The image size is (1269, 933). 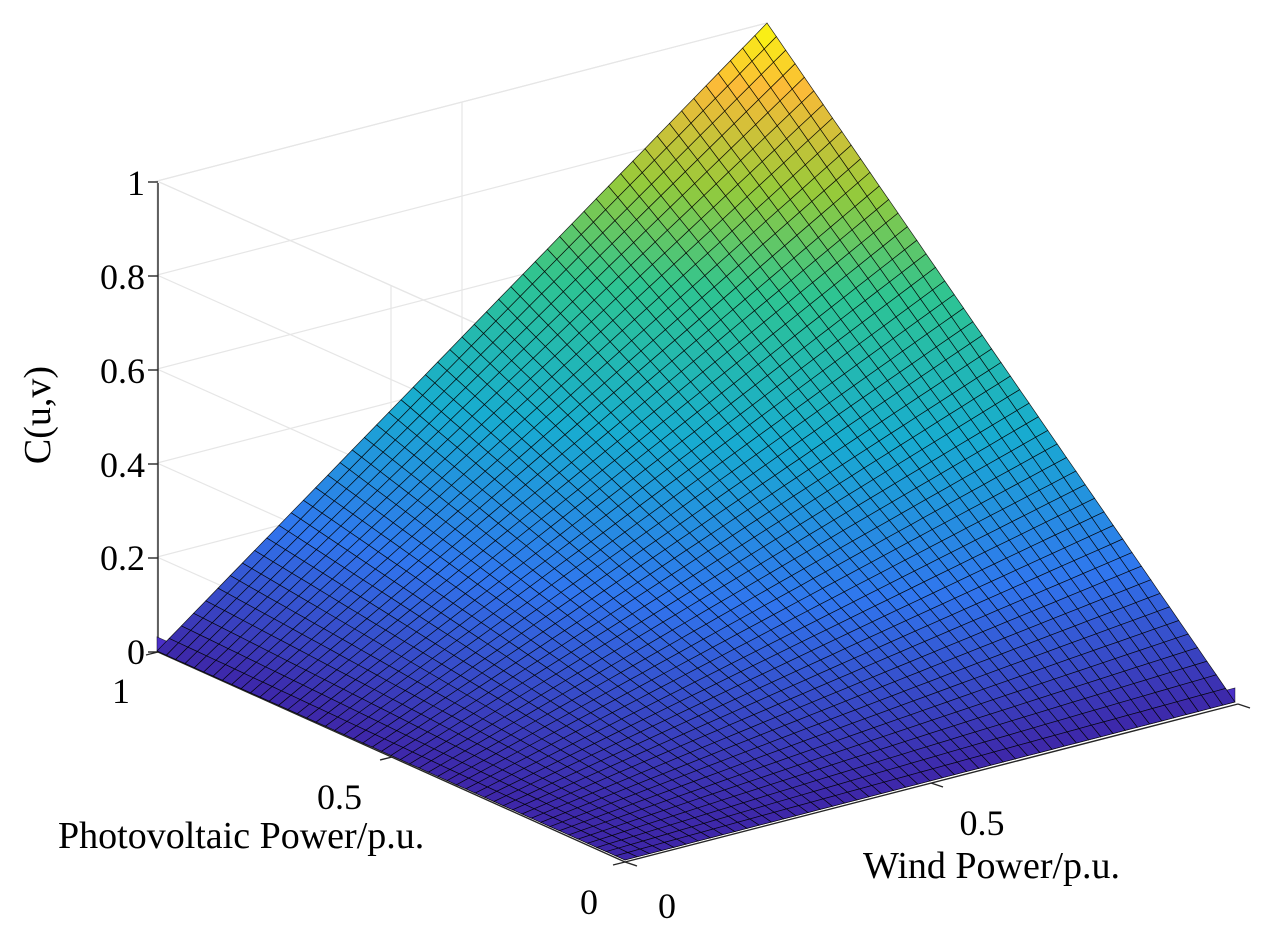 I want to click on y-axis-label: Photovoltaic Power/p.u., so click(x=241, y=836).